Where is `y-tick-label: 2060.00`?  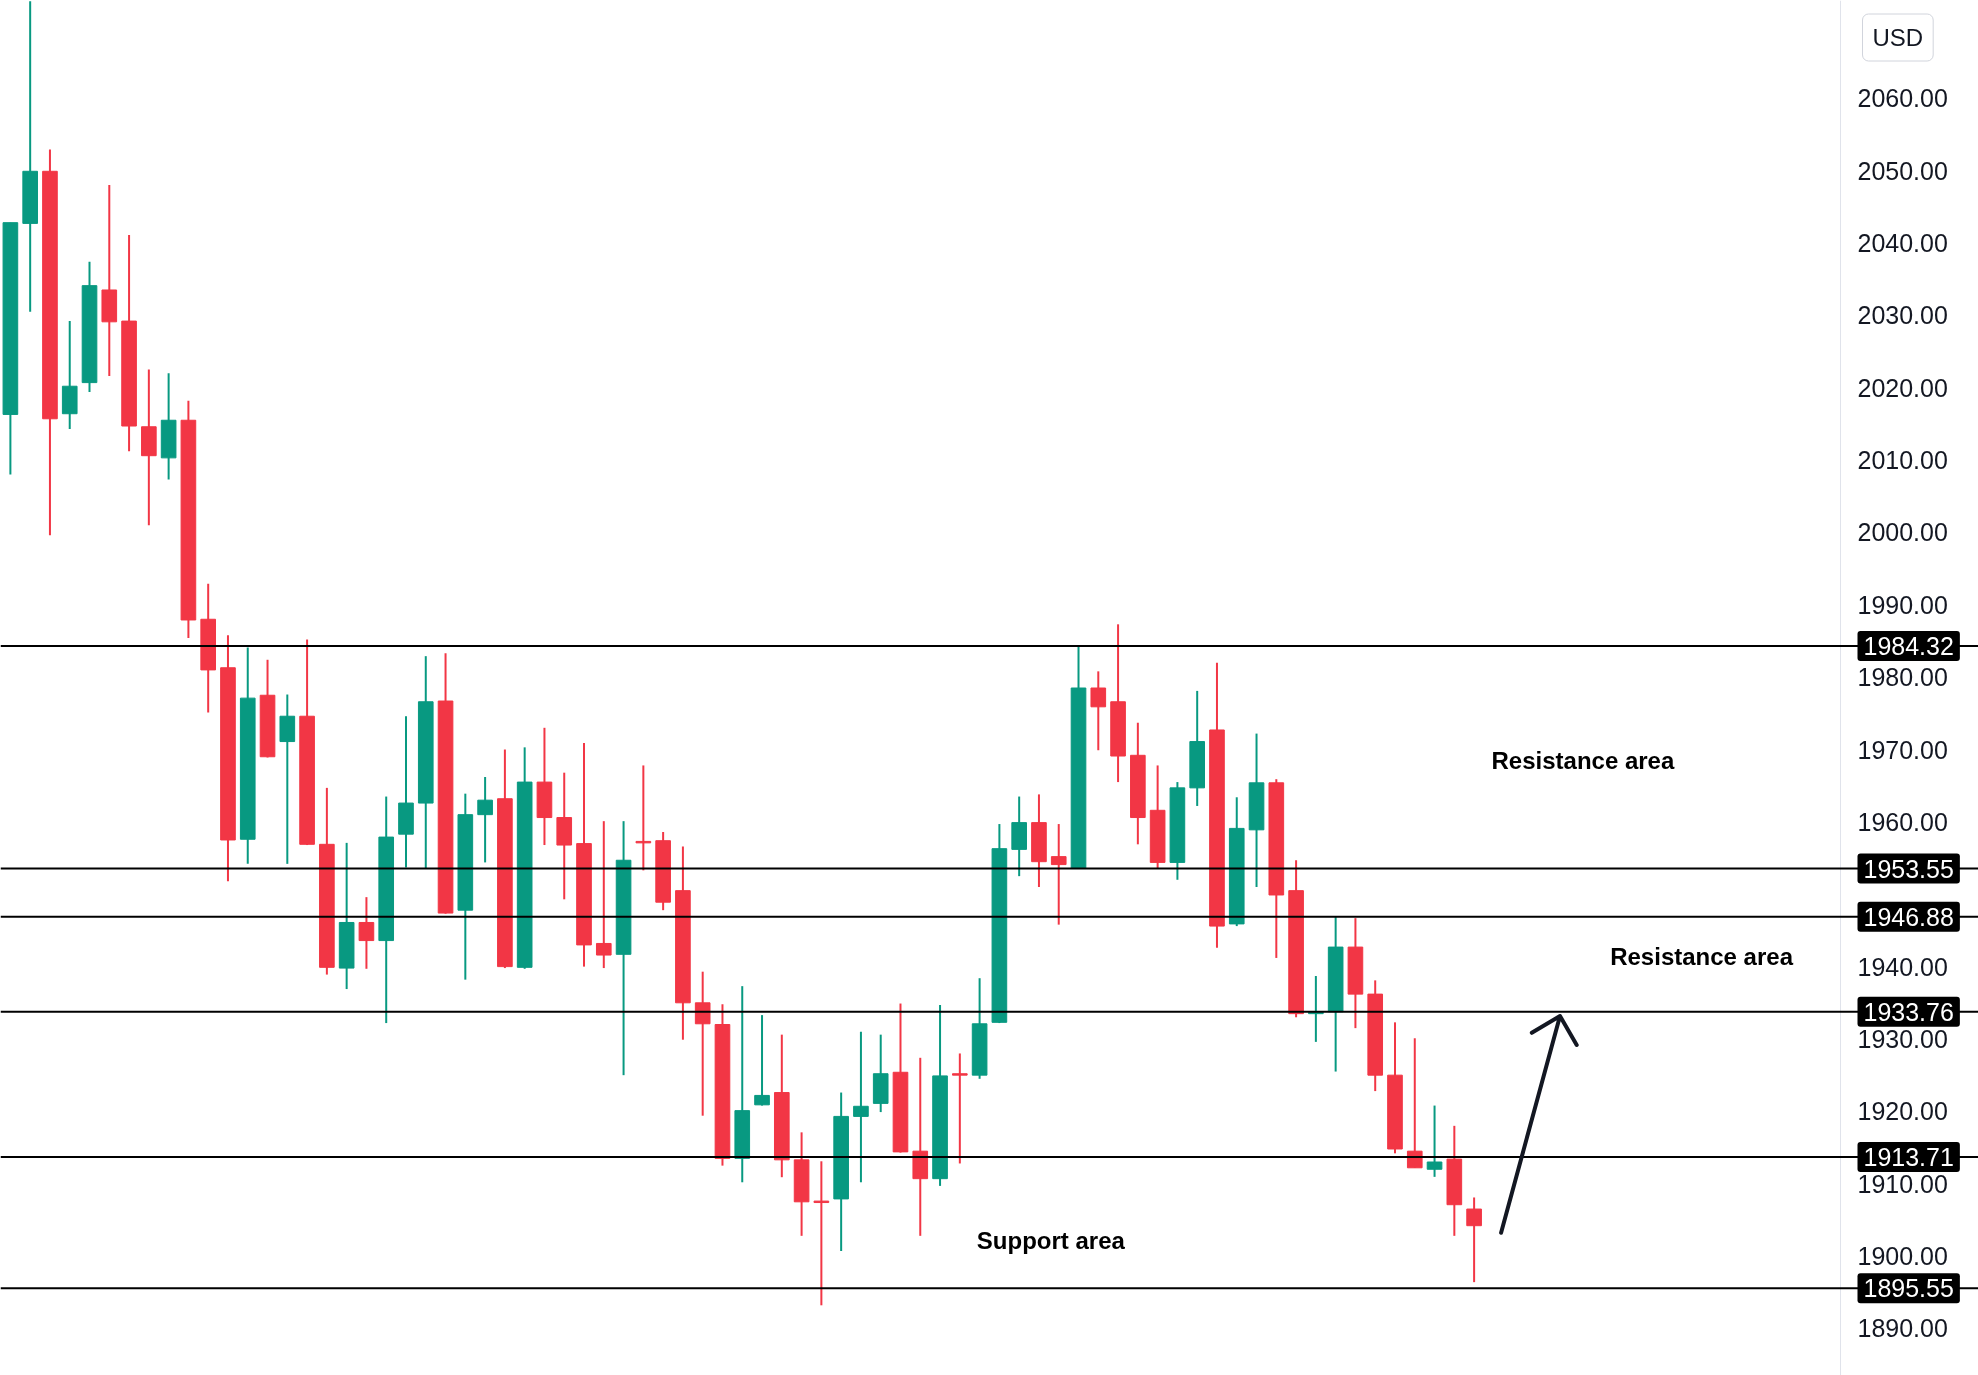 y-tick-label: 2060.00 is located at coordinates (1902, 98).